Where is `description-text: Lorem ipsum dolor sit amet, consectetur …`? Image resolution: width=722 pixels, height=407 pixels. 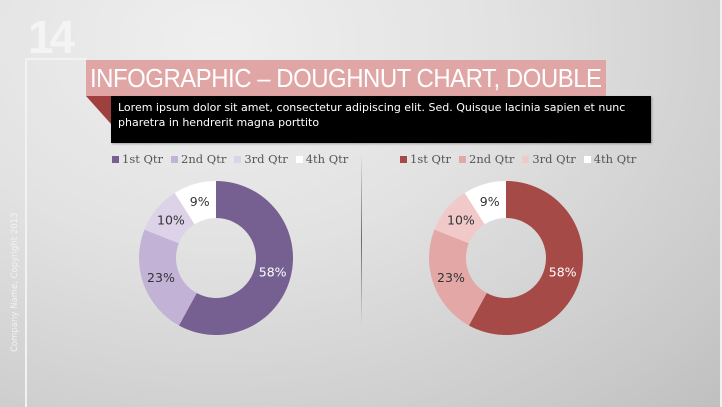 description-text: Lorem ipsum dolor sit amet, consectetur … is located at coordinates (372, 115).